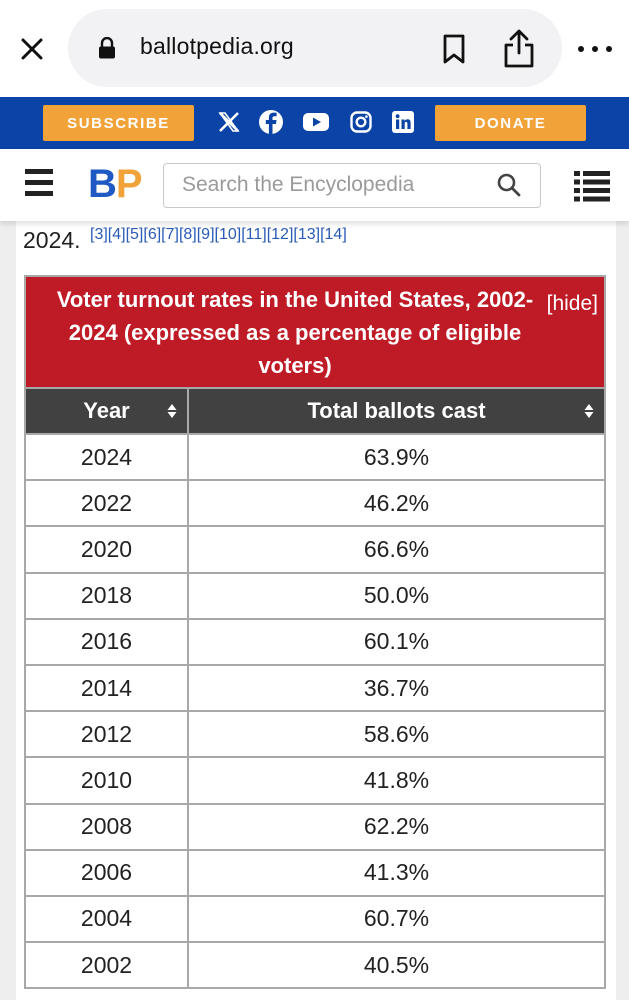  I want to click on turnout-cell: 36.7%, so click(396, 688).